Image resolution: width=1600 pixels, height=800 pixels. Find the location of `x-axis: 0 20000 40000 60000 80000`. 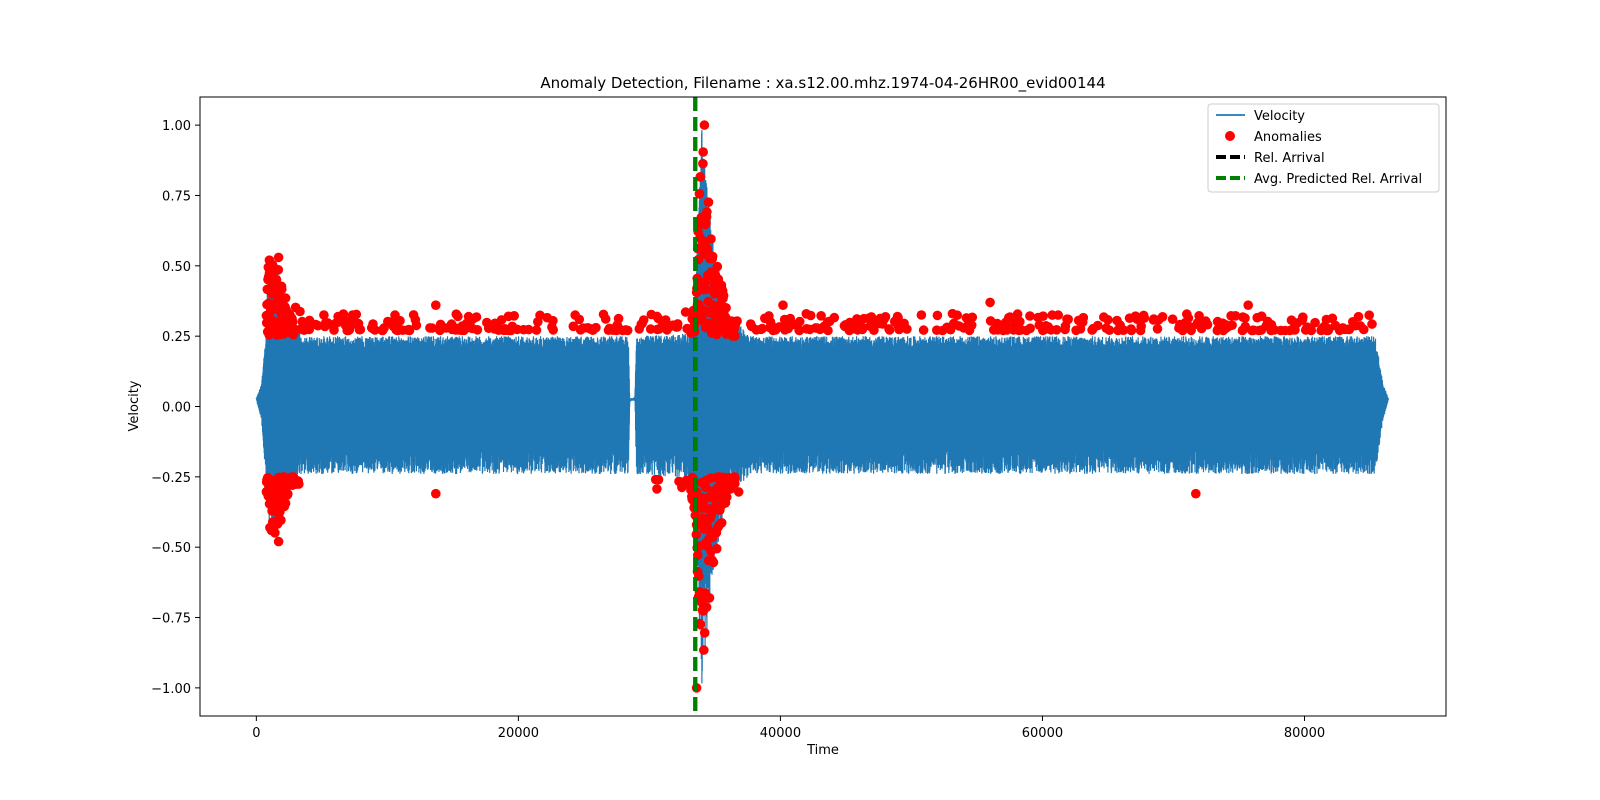

x-axis: 0 20000 40000 60000 80000 is located at coordinates (788, 728).